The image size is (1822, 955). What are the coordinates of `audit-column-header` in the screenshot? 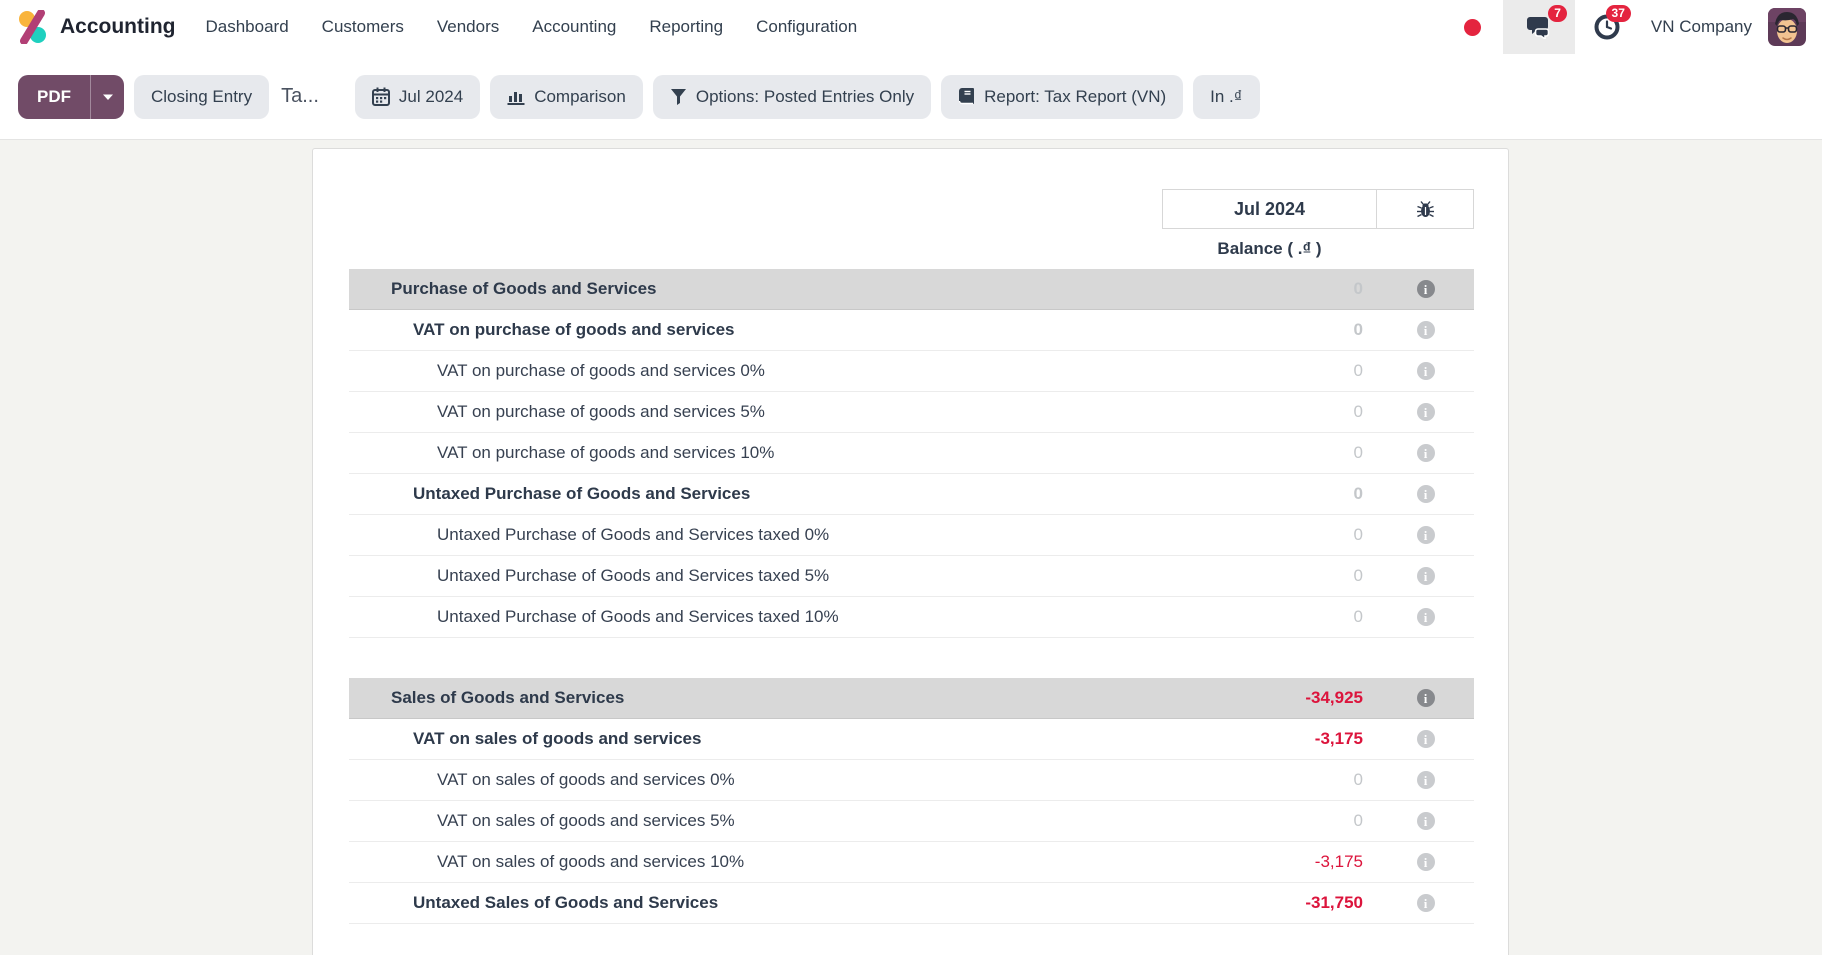 It's located at (1425, 209).